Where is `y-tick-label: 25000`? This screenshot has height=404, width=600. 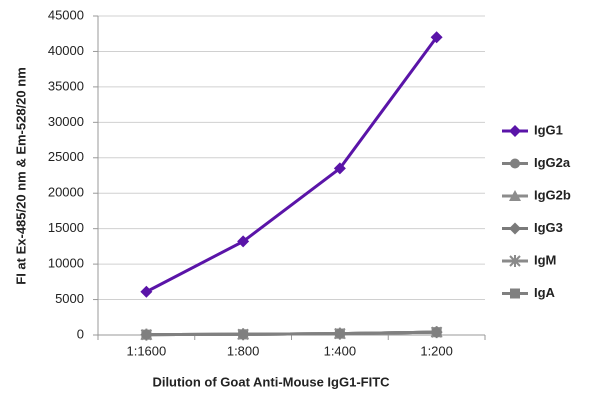
y-tick-label: 25000 is located at coordinates (66, 156).